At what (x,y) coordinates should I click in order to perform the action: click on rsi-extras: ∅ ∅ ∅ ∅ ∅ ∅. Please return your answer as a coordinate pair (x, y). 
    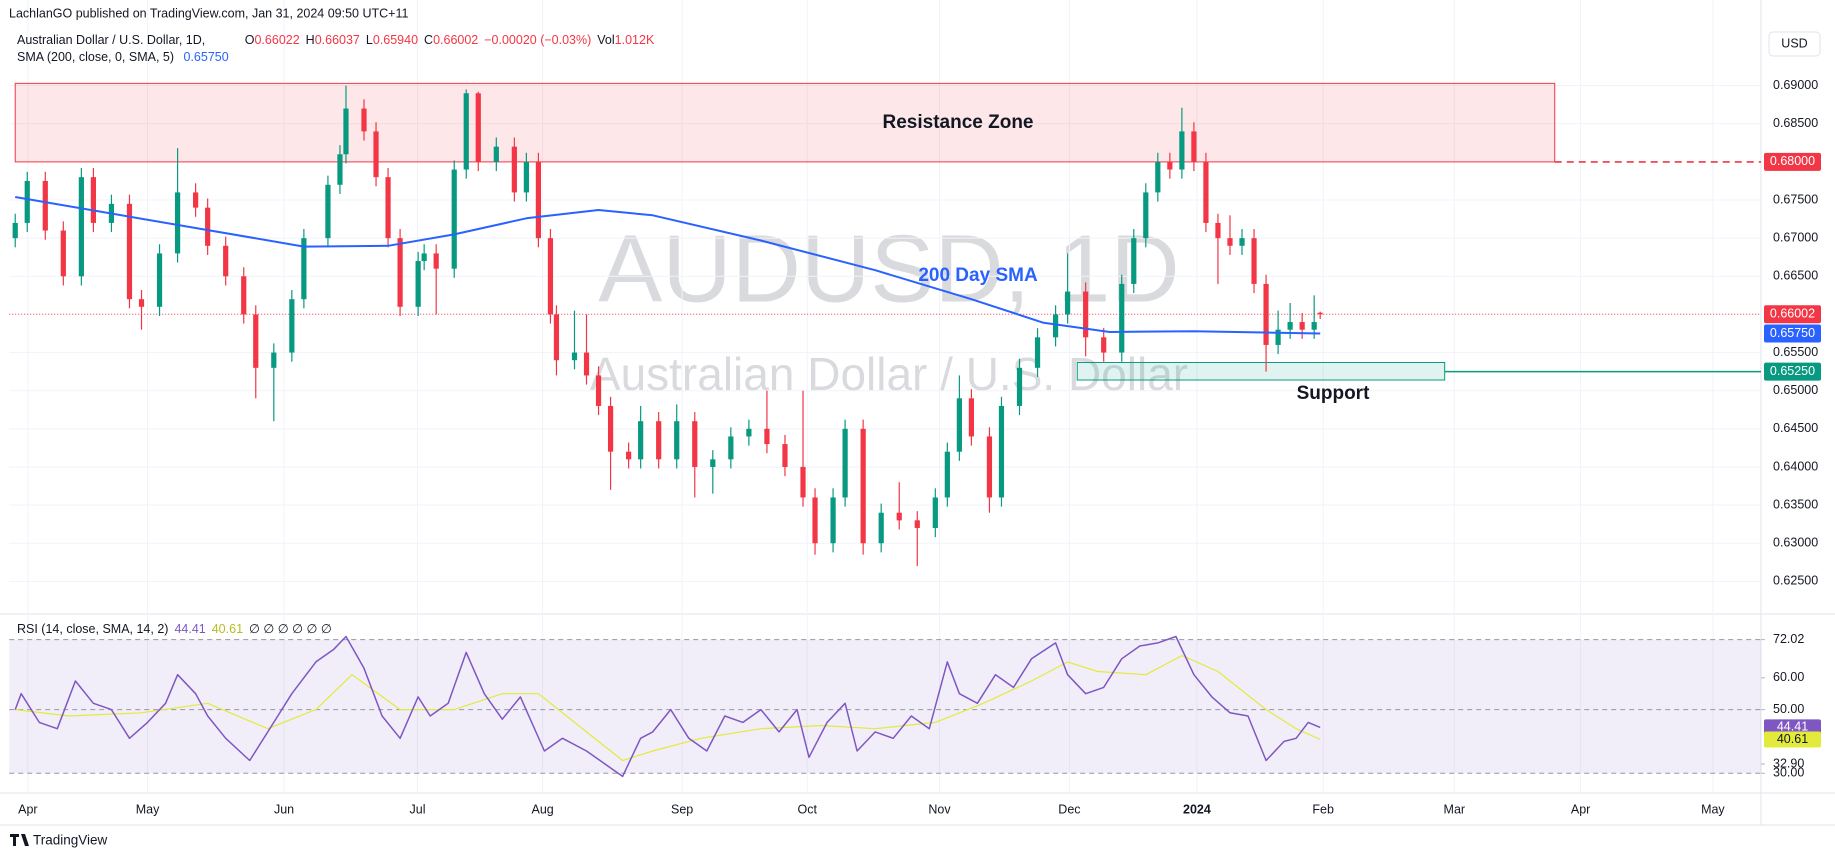
    Looking at the image, I should click on (290, 629).